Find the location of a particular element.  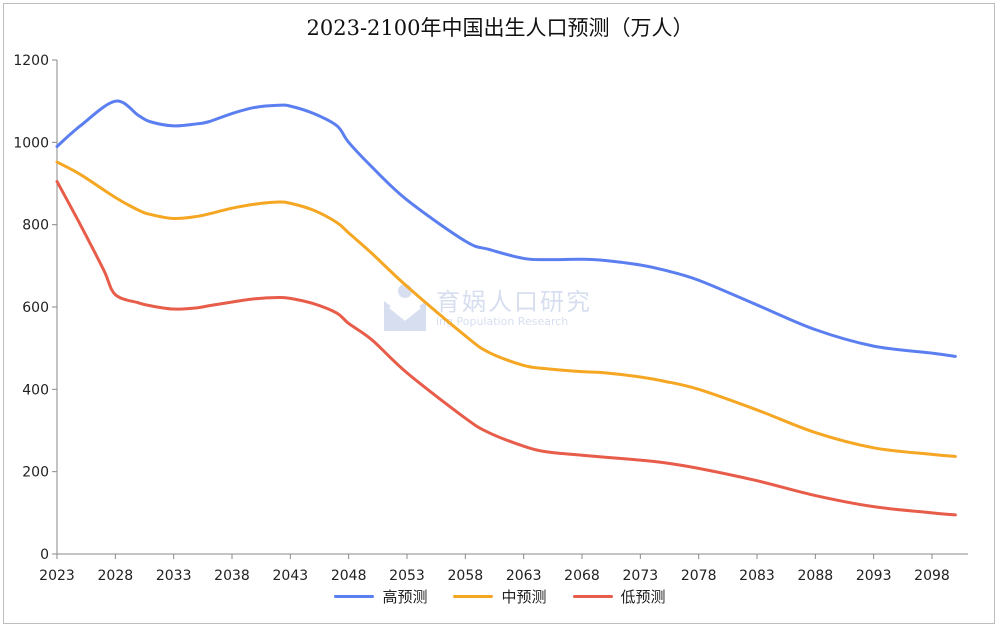

legend-label: 高预测 is located at coordinates (405, 597).